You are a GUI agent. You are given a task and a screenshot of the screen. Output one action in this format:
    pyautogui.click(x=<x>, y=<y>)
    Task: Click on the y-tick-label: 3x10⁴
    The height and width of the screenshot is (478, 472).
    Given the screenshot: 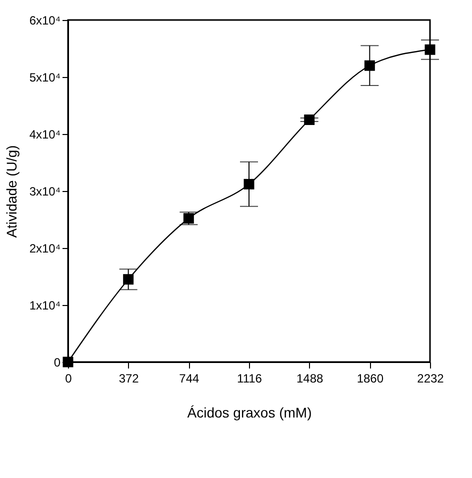 What is the action you would take?
    pyautogui.click(x=44, y=191)
    